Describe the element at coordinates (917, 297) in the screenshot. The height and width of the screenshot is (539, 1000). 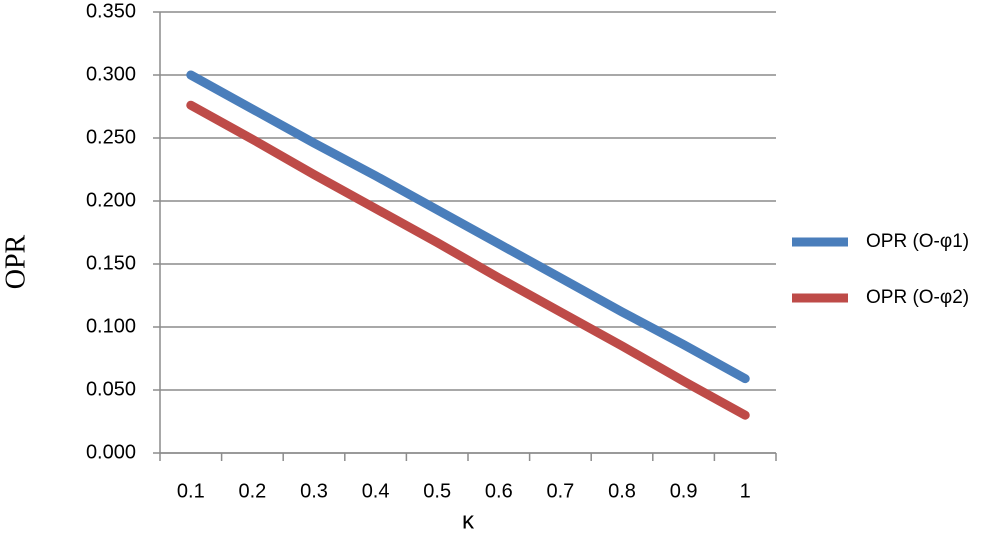
I see `legend-label: OPR (O-φ2)` at that location.